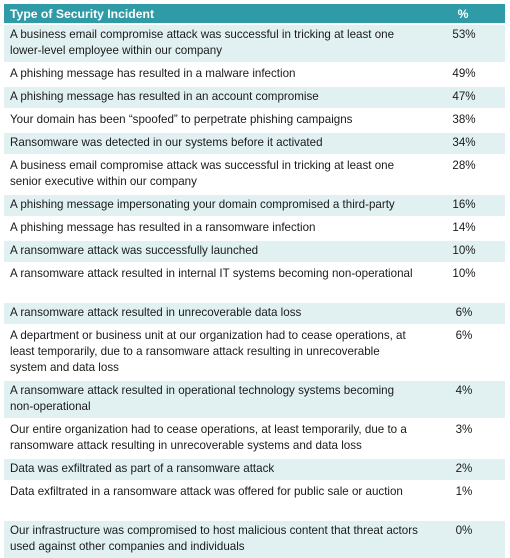  Describe the element at coordinates (464, 227) in the screenshot. I see `percent-cell: 14%` at that location.